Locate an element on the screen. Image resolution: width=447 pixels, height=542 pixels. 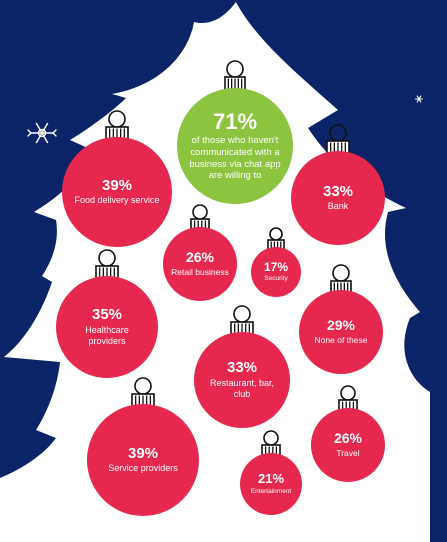
ornament-bank: 33% Bank is located at coordinates (338, 198).